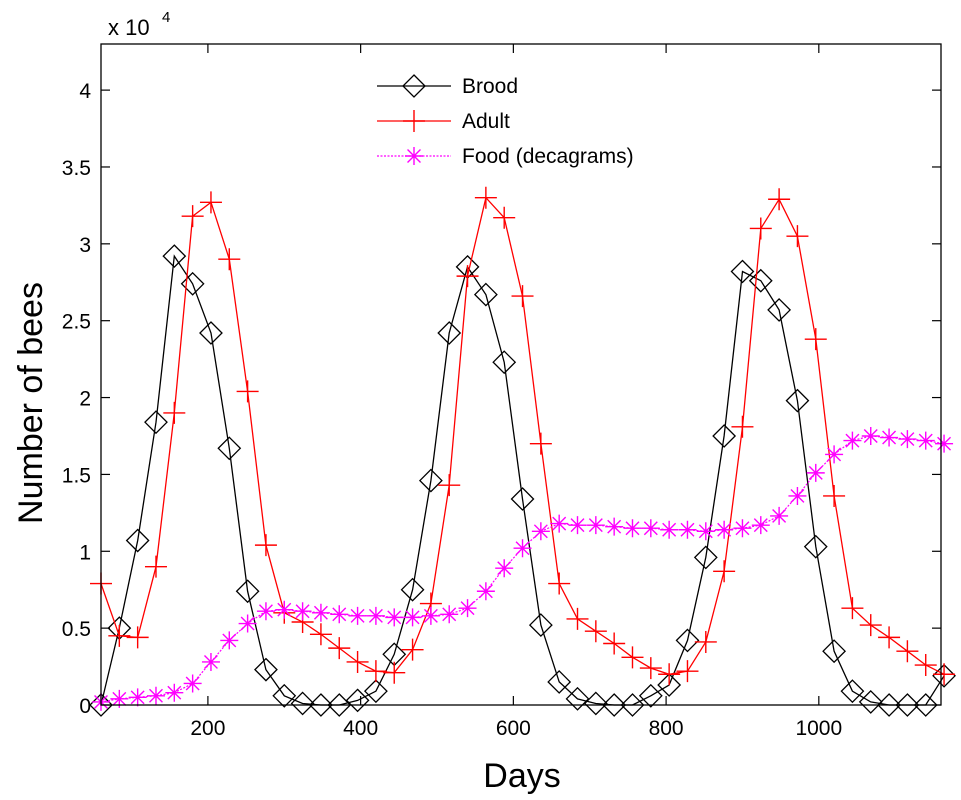 The height and width of the screenshot is (800, 961). What do you see at coordinates (818, 728) in the screenshot?
I see `x-tick-label: 1000` at bounding box center [818, 728].